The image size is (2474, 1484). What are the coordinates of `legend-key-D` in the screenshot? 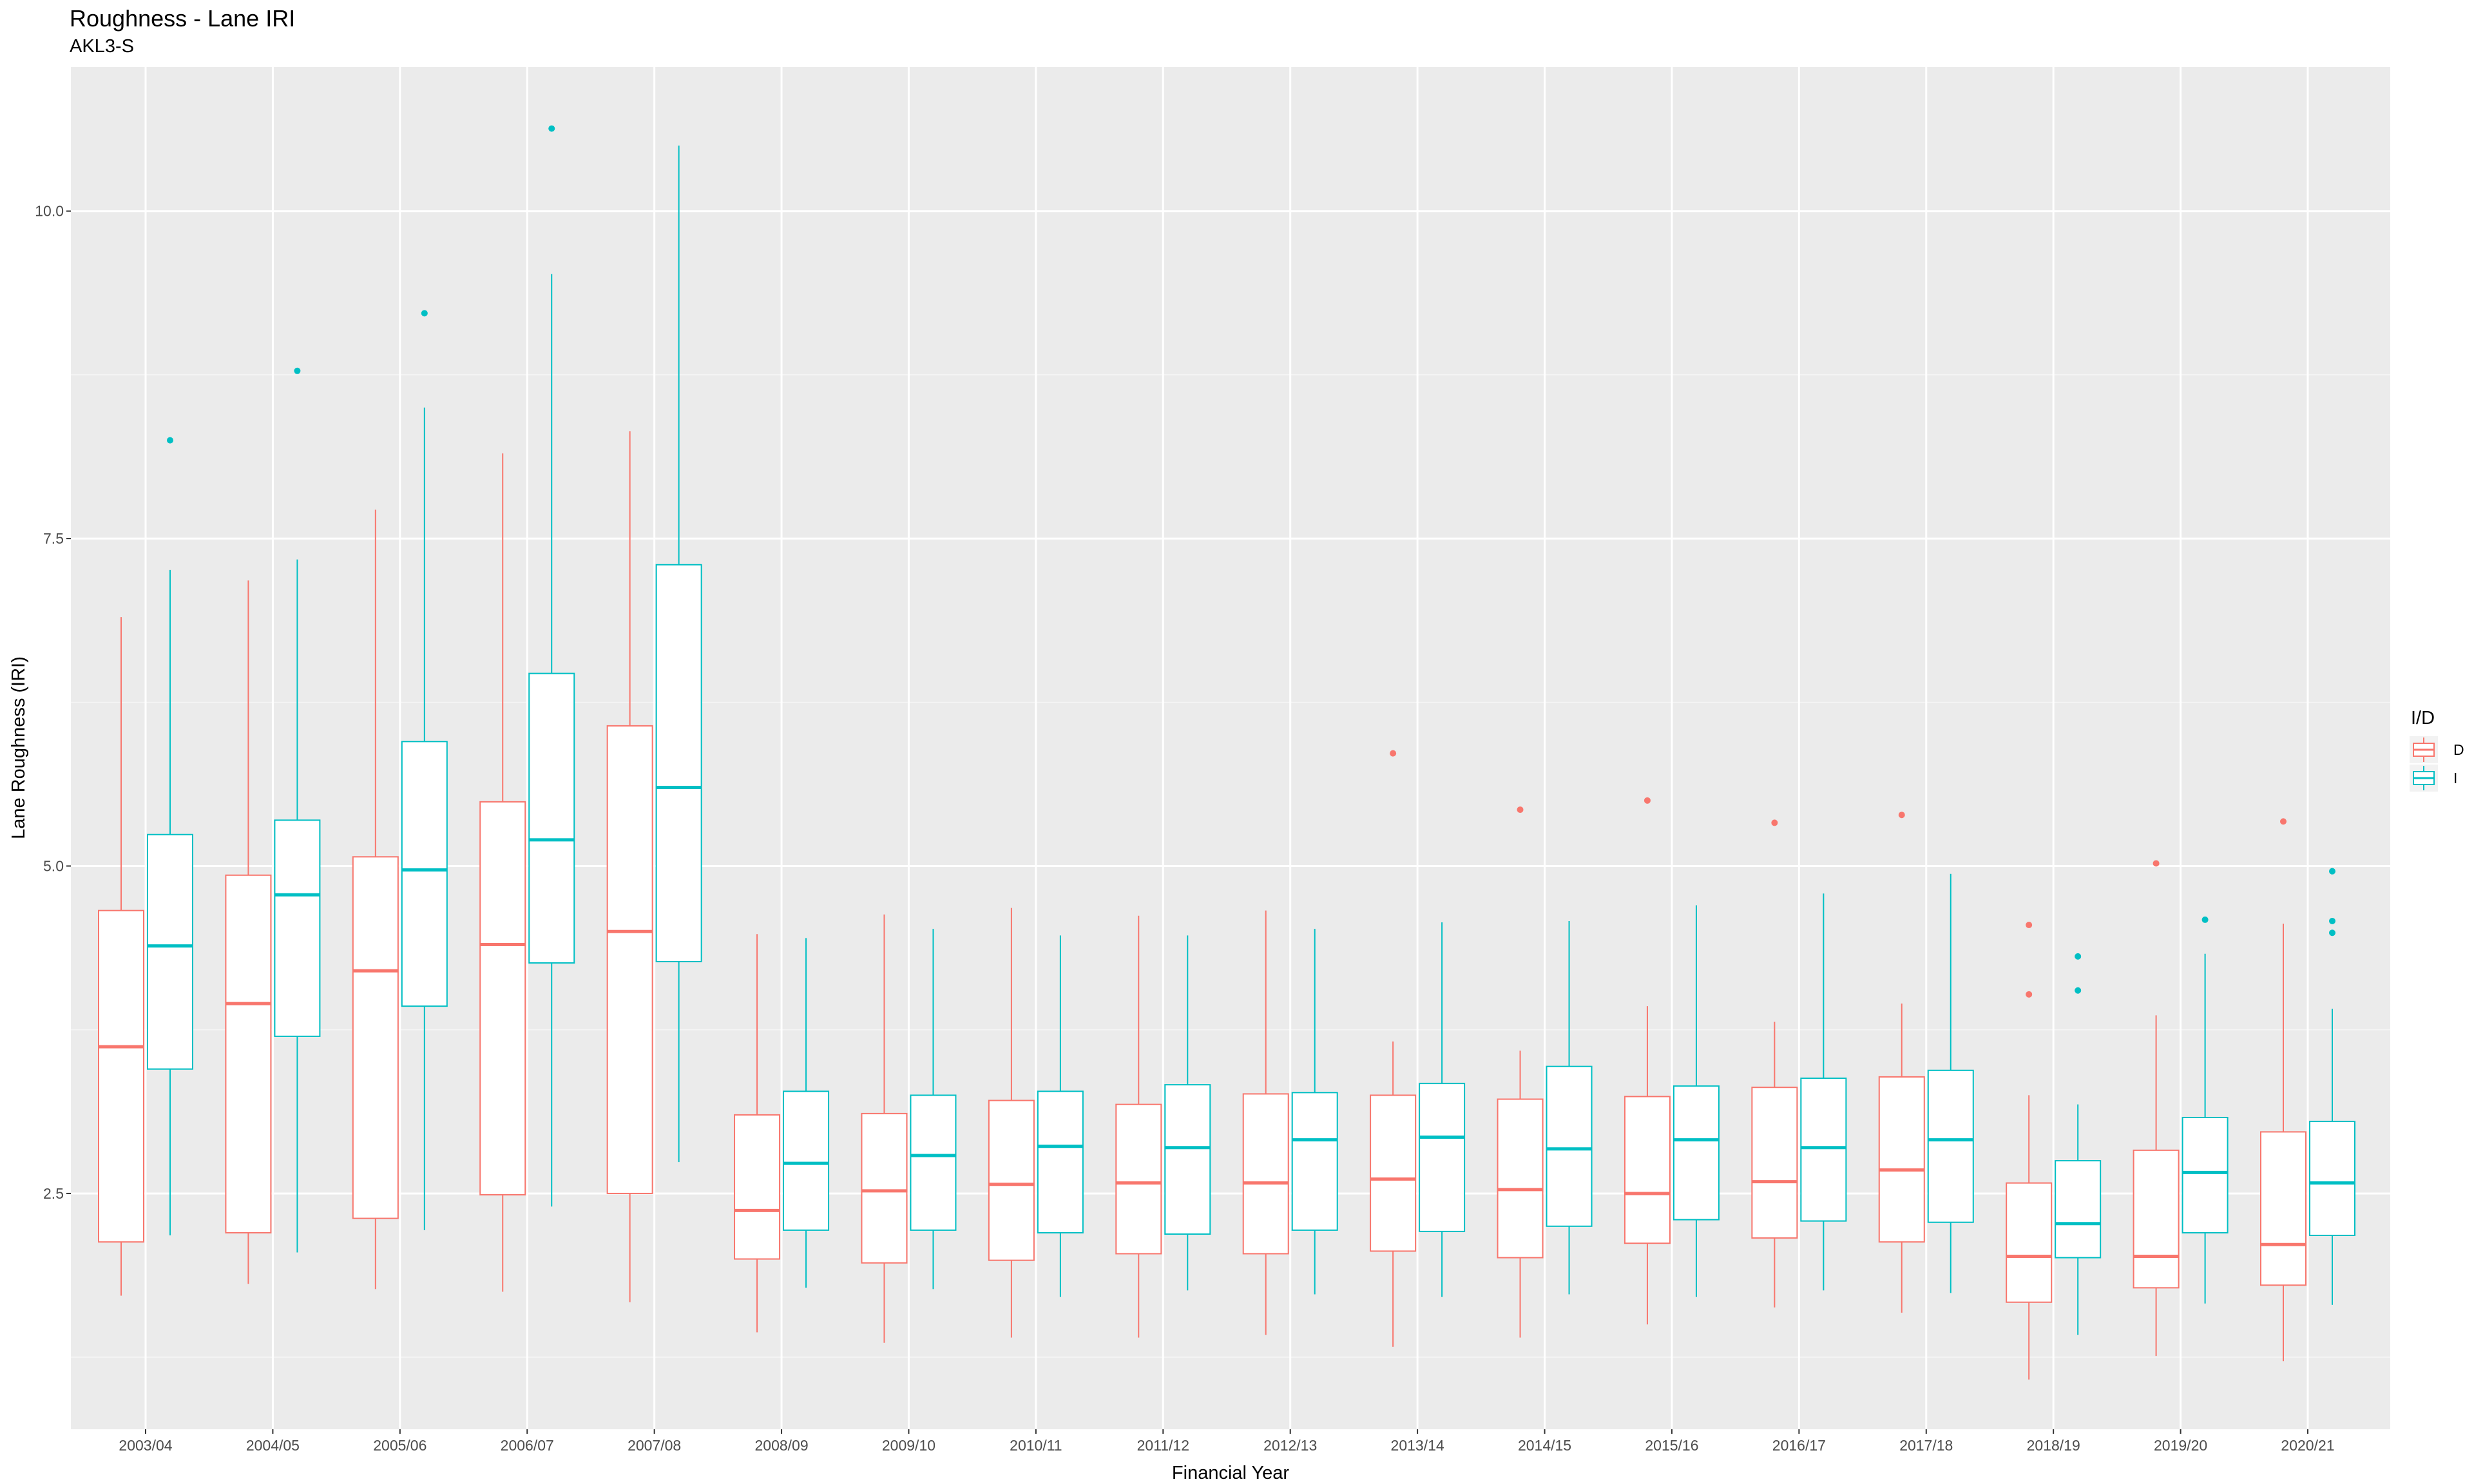 It's located at (2424, 749).